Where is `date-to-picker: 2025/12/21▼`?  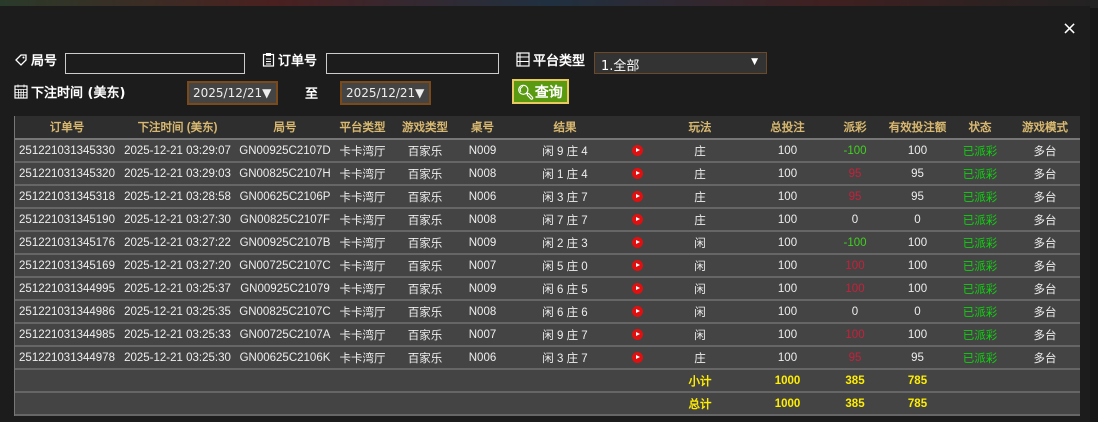
date-to-picker: 2025/12/21▼ is located at coordinates (385, 93).